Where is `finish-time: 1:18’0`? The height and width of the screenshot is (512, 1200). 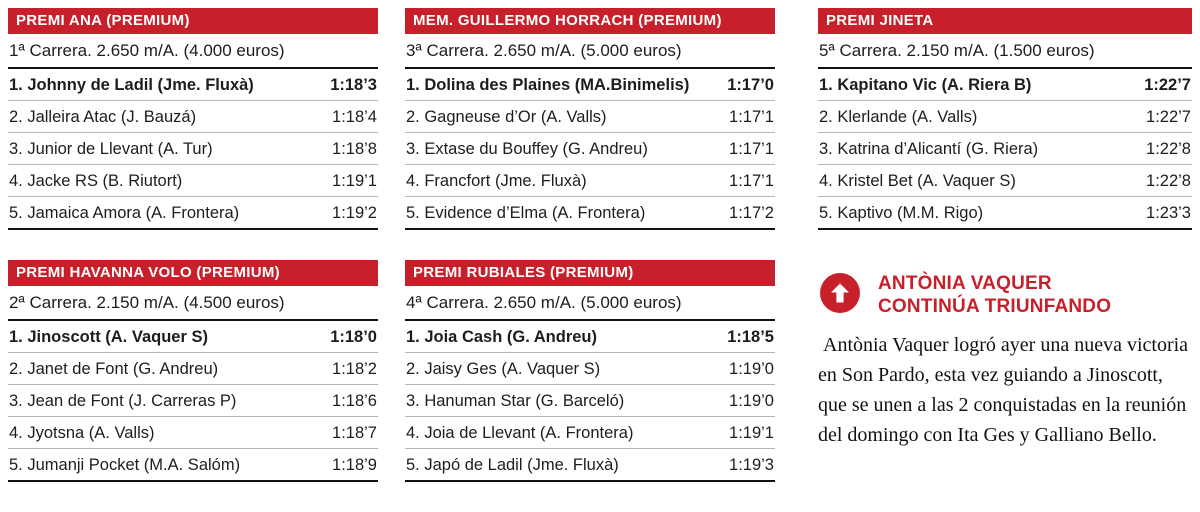
finish-time: 1:18’0 is located at coordinates (353, 337).